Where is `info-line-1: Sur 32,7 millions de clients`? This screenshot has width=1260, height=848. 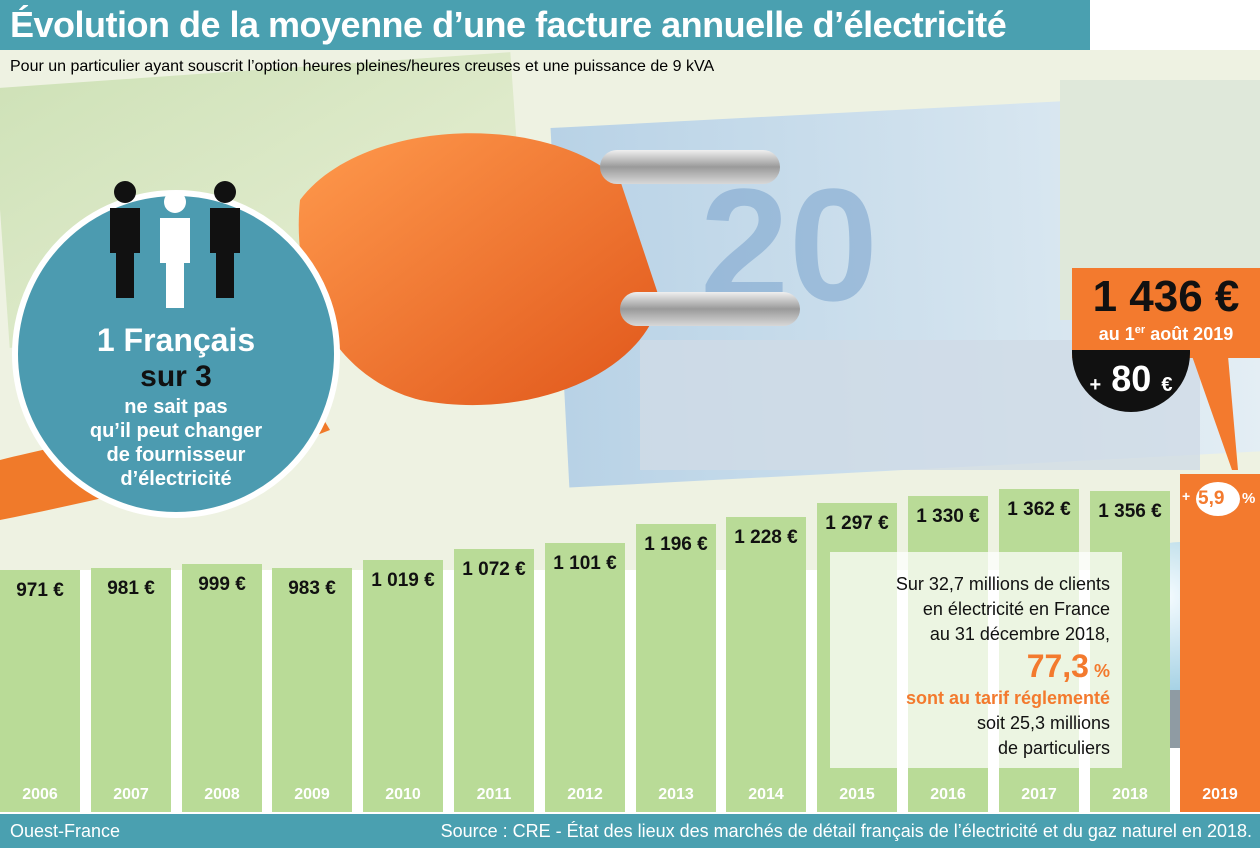 info-line-1: Sur 32,7 millions de clients is located at coordinates (1002, 584).